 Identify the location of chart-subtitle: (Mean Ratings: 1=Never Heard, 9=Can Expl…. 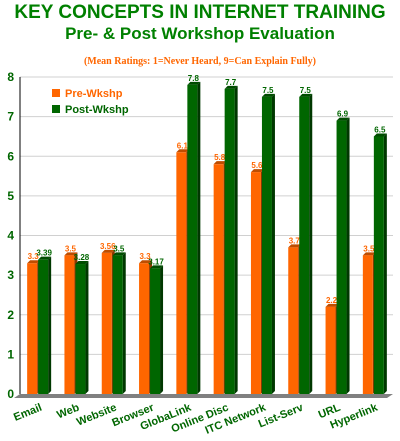
(200, 61).